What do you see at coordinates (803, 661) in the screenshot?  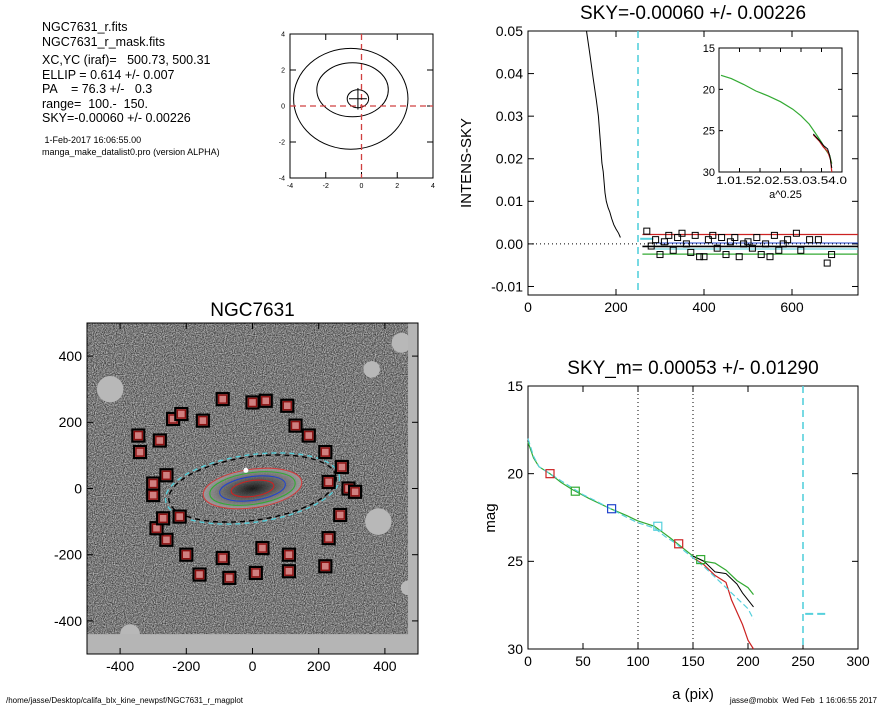 I see `mag-xtick-label: 250` at bounding box center [803, 661].